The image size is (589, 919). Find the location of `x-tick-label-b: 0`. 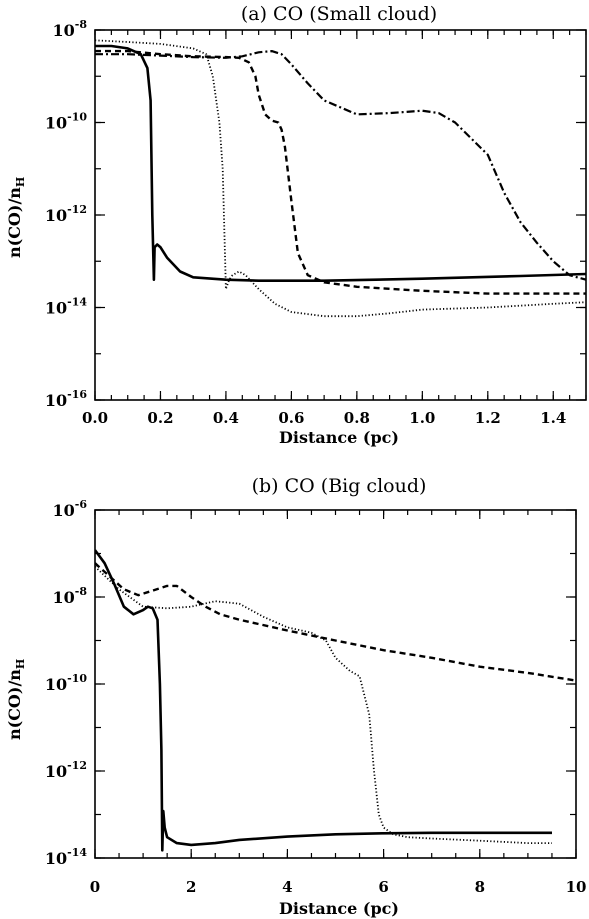

x-tick-label-b: 0 is located at coordinates (95, 887).